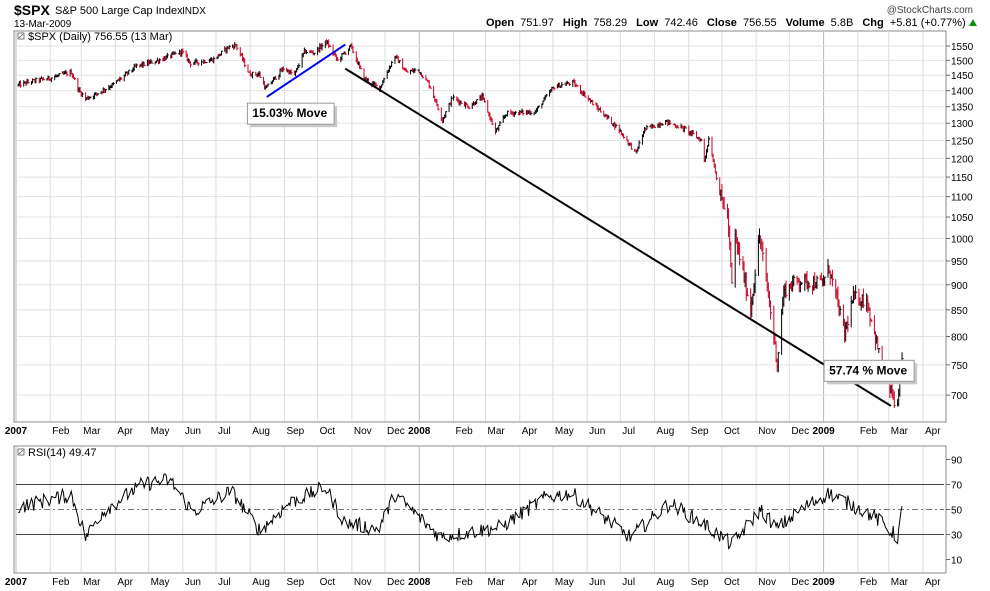 This screenshot has height=591, width=990. Describe the element at coordinates (306, 70) in the screenshot. I see `blue-trendline` at that location.